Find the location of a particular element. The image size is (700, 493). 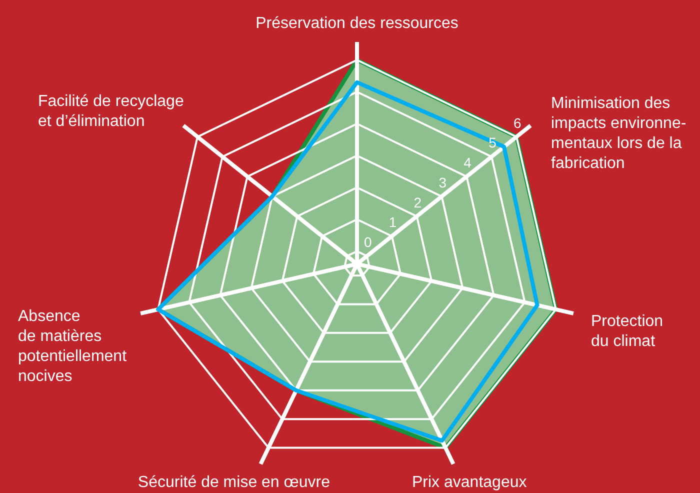

spoke-label: Minimisation des impacts environne- mentaux lors de la fabrication is located at coordinates (618, 133).